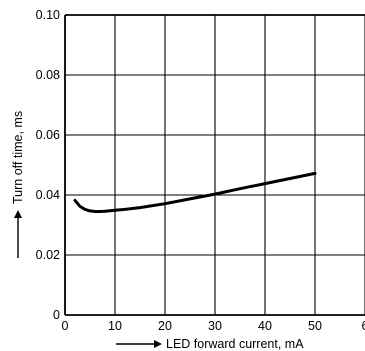 This screenshot has width=365, height=351. Describe the element at coordinates (235, 344) in the screenshot. I see `x-axis-title: LED forward current, mA` at that location.